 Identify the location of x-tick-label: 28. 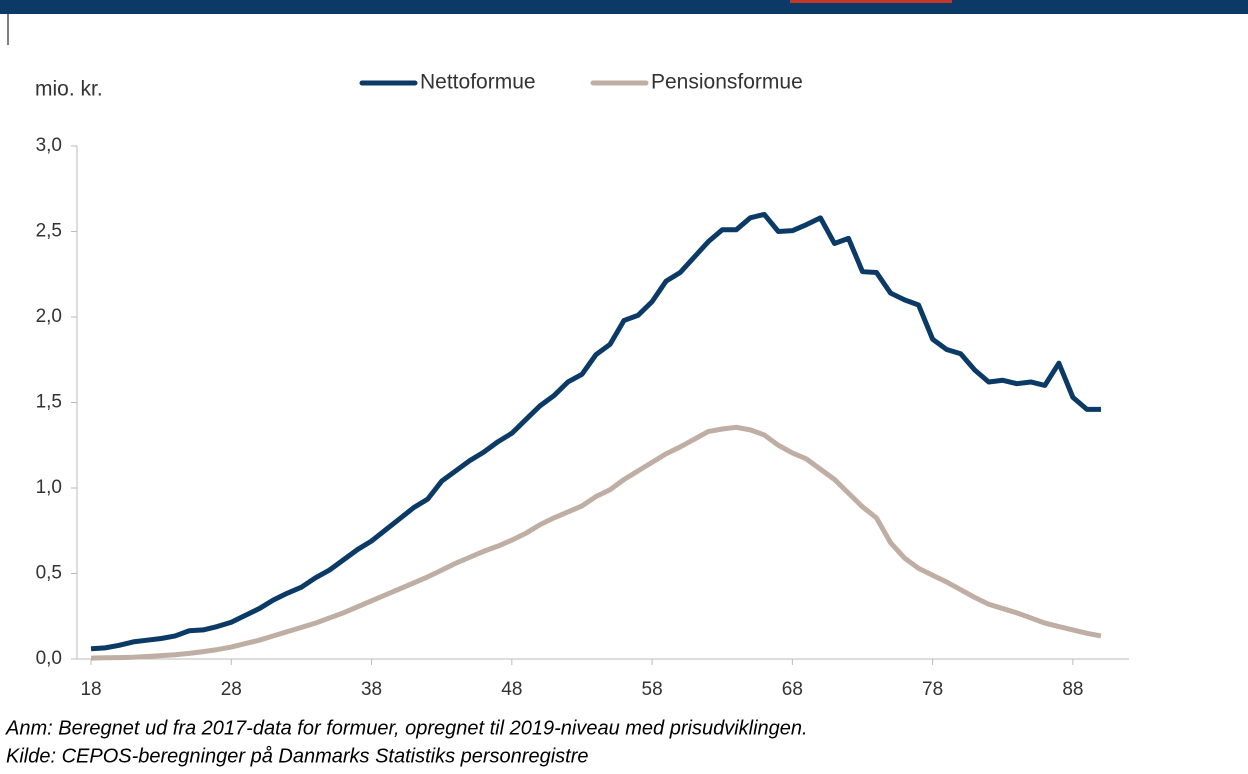
(231, 689).